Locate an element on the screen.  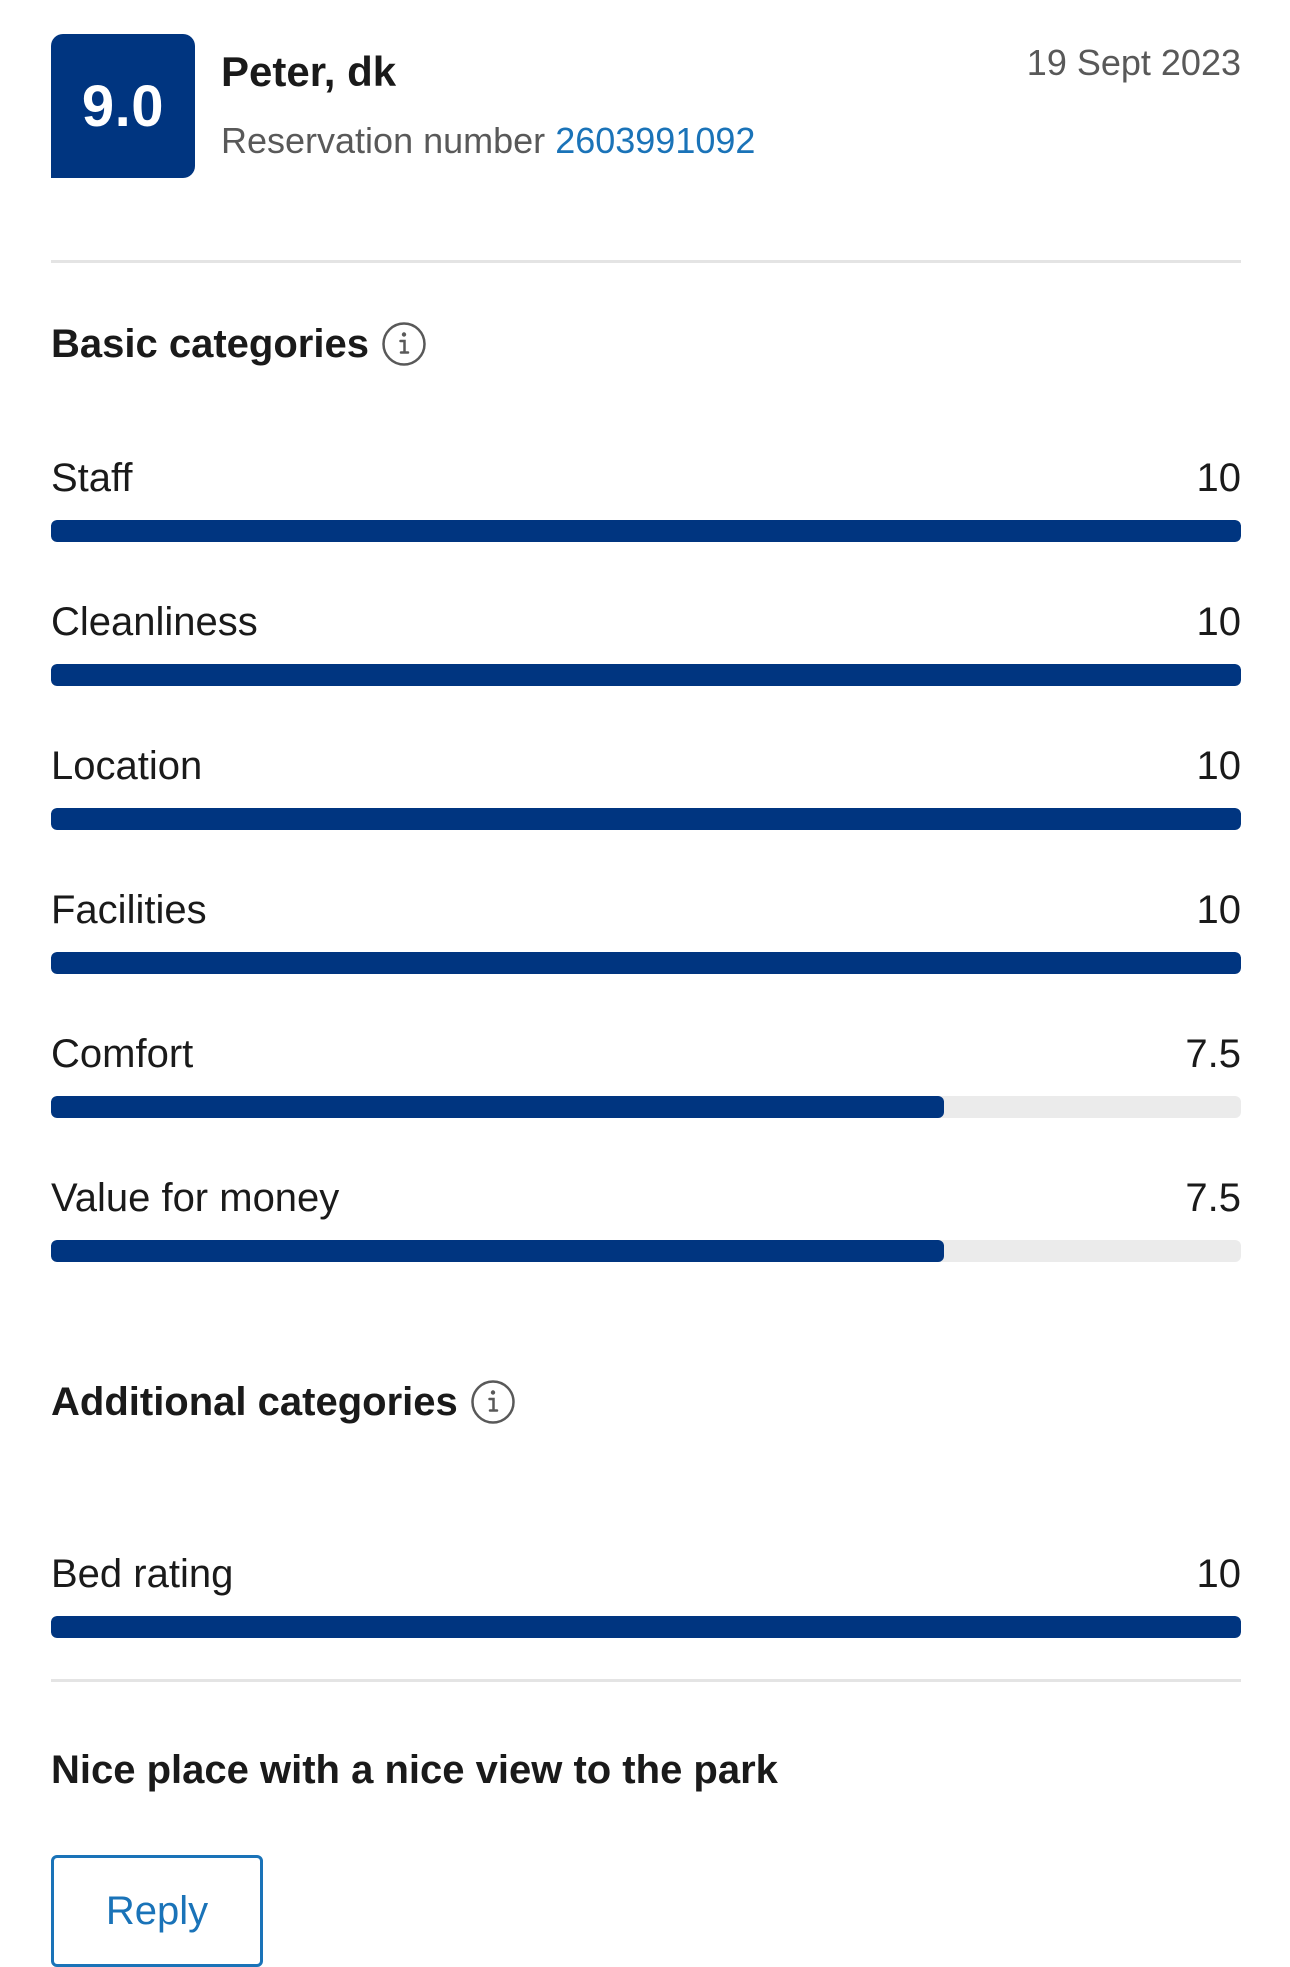
review-title: Nice place with a nice view to the park is located at coordinates (414, 1770).